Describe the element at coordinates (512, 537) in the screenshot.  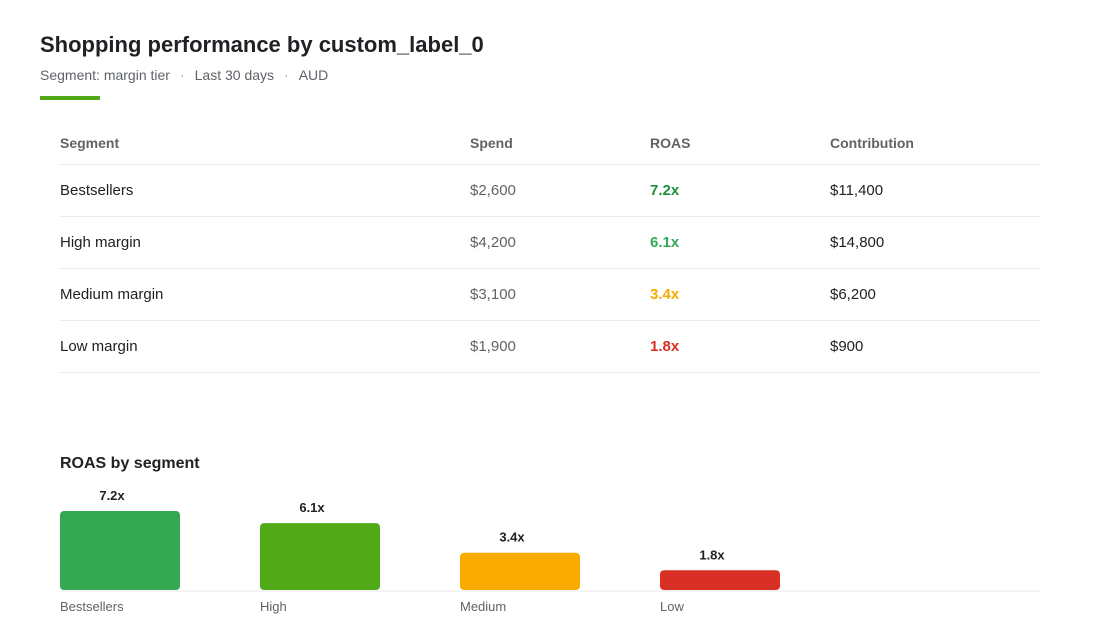
I see `bar-value-label: 3.4x` at that location.